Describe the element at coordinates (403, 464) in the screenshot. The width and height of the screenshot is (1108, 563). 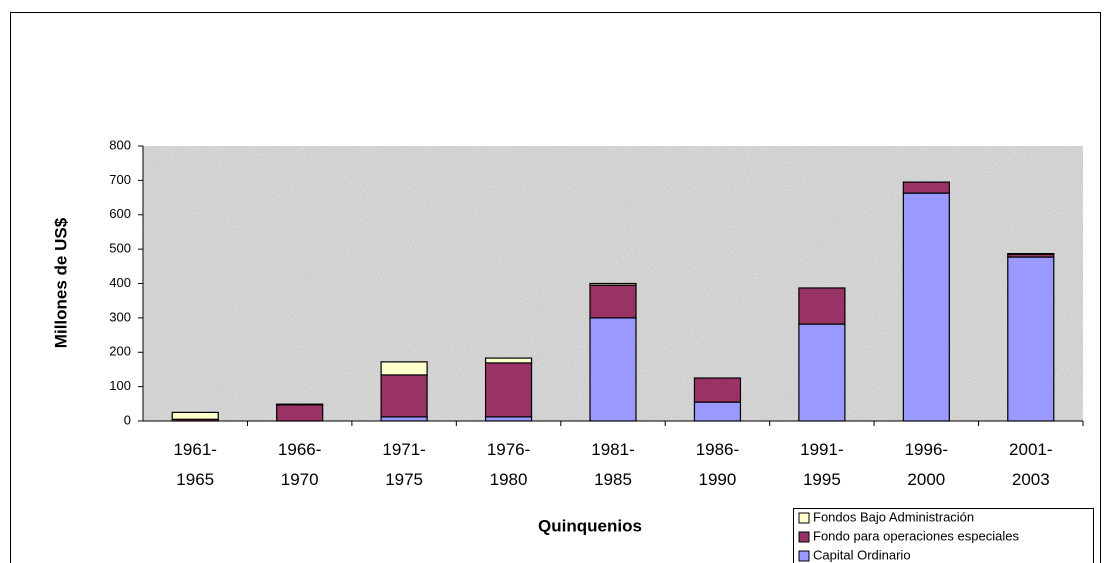
I see `x-tick-label: 1971-1975` at that location.